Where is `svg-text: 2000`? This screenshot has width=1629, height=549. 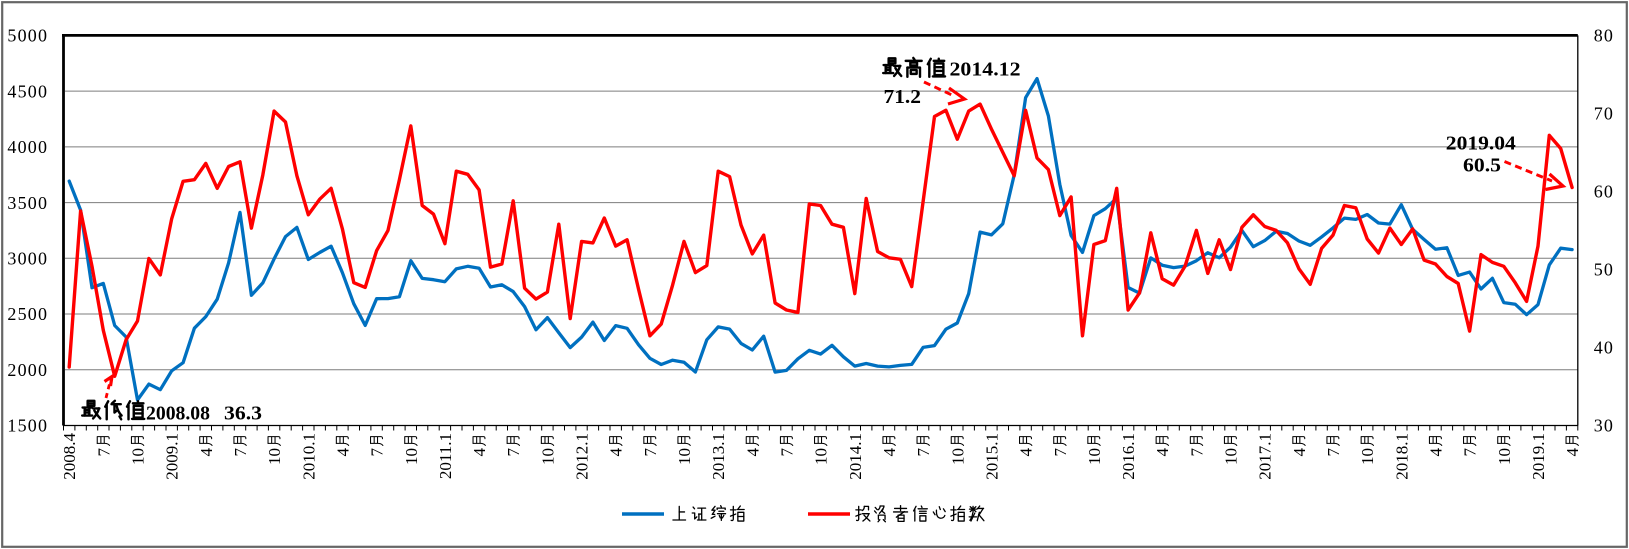 svg-text: 2000 is located at coordinates (27, 370).